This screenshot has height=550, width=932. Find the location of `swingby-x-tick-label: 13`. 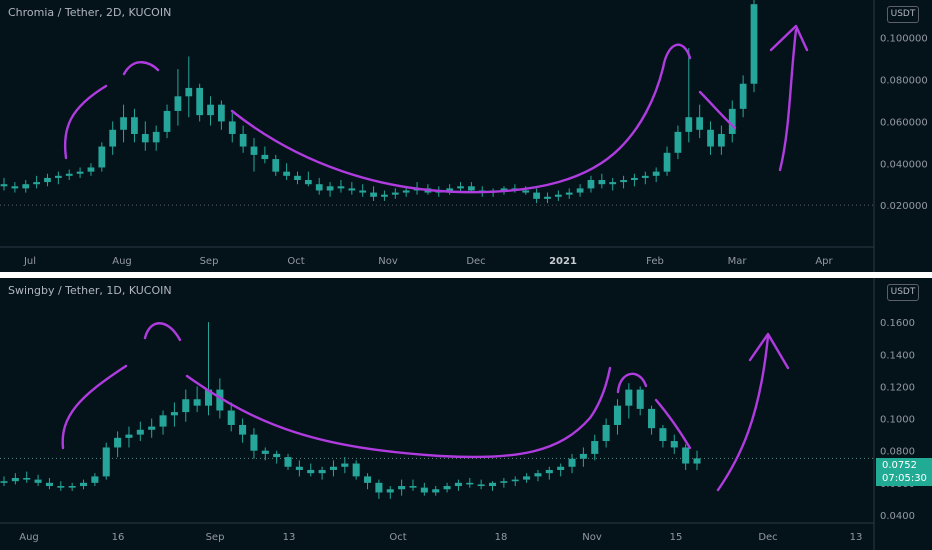

swingby-x-tick-label: 13 is located at coordinates (856, 537).